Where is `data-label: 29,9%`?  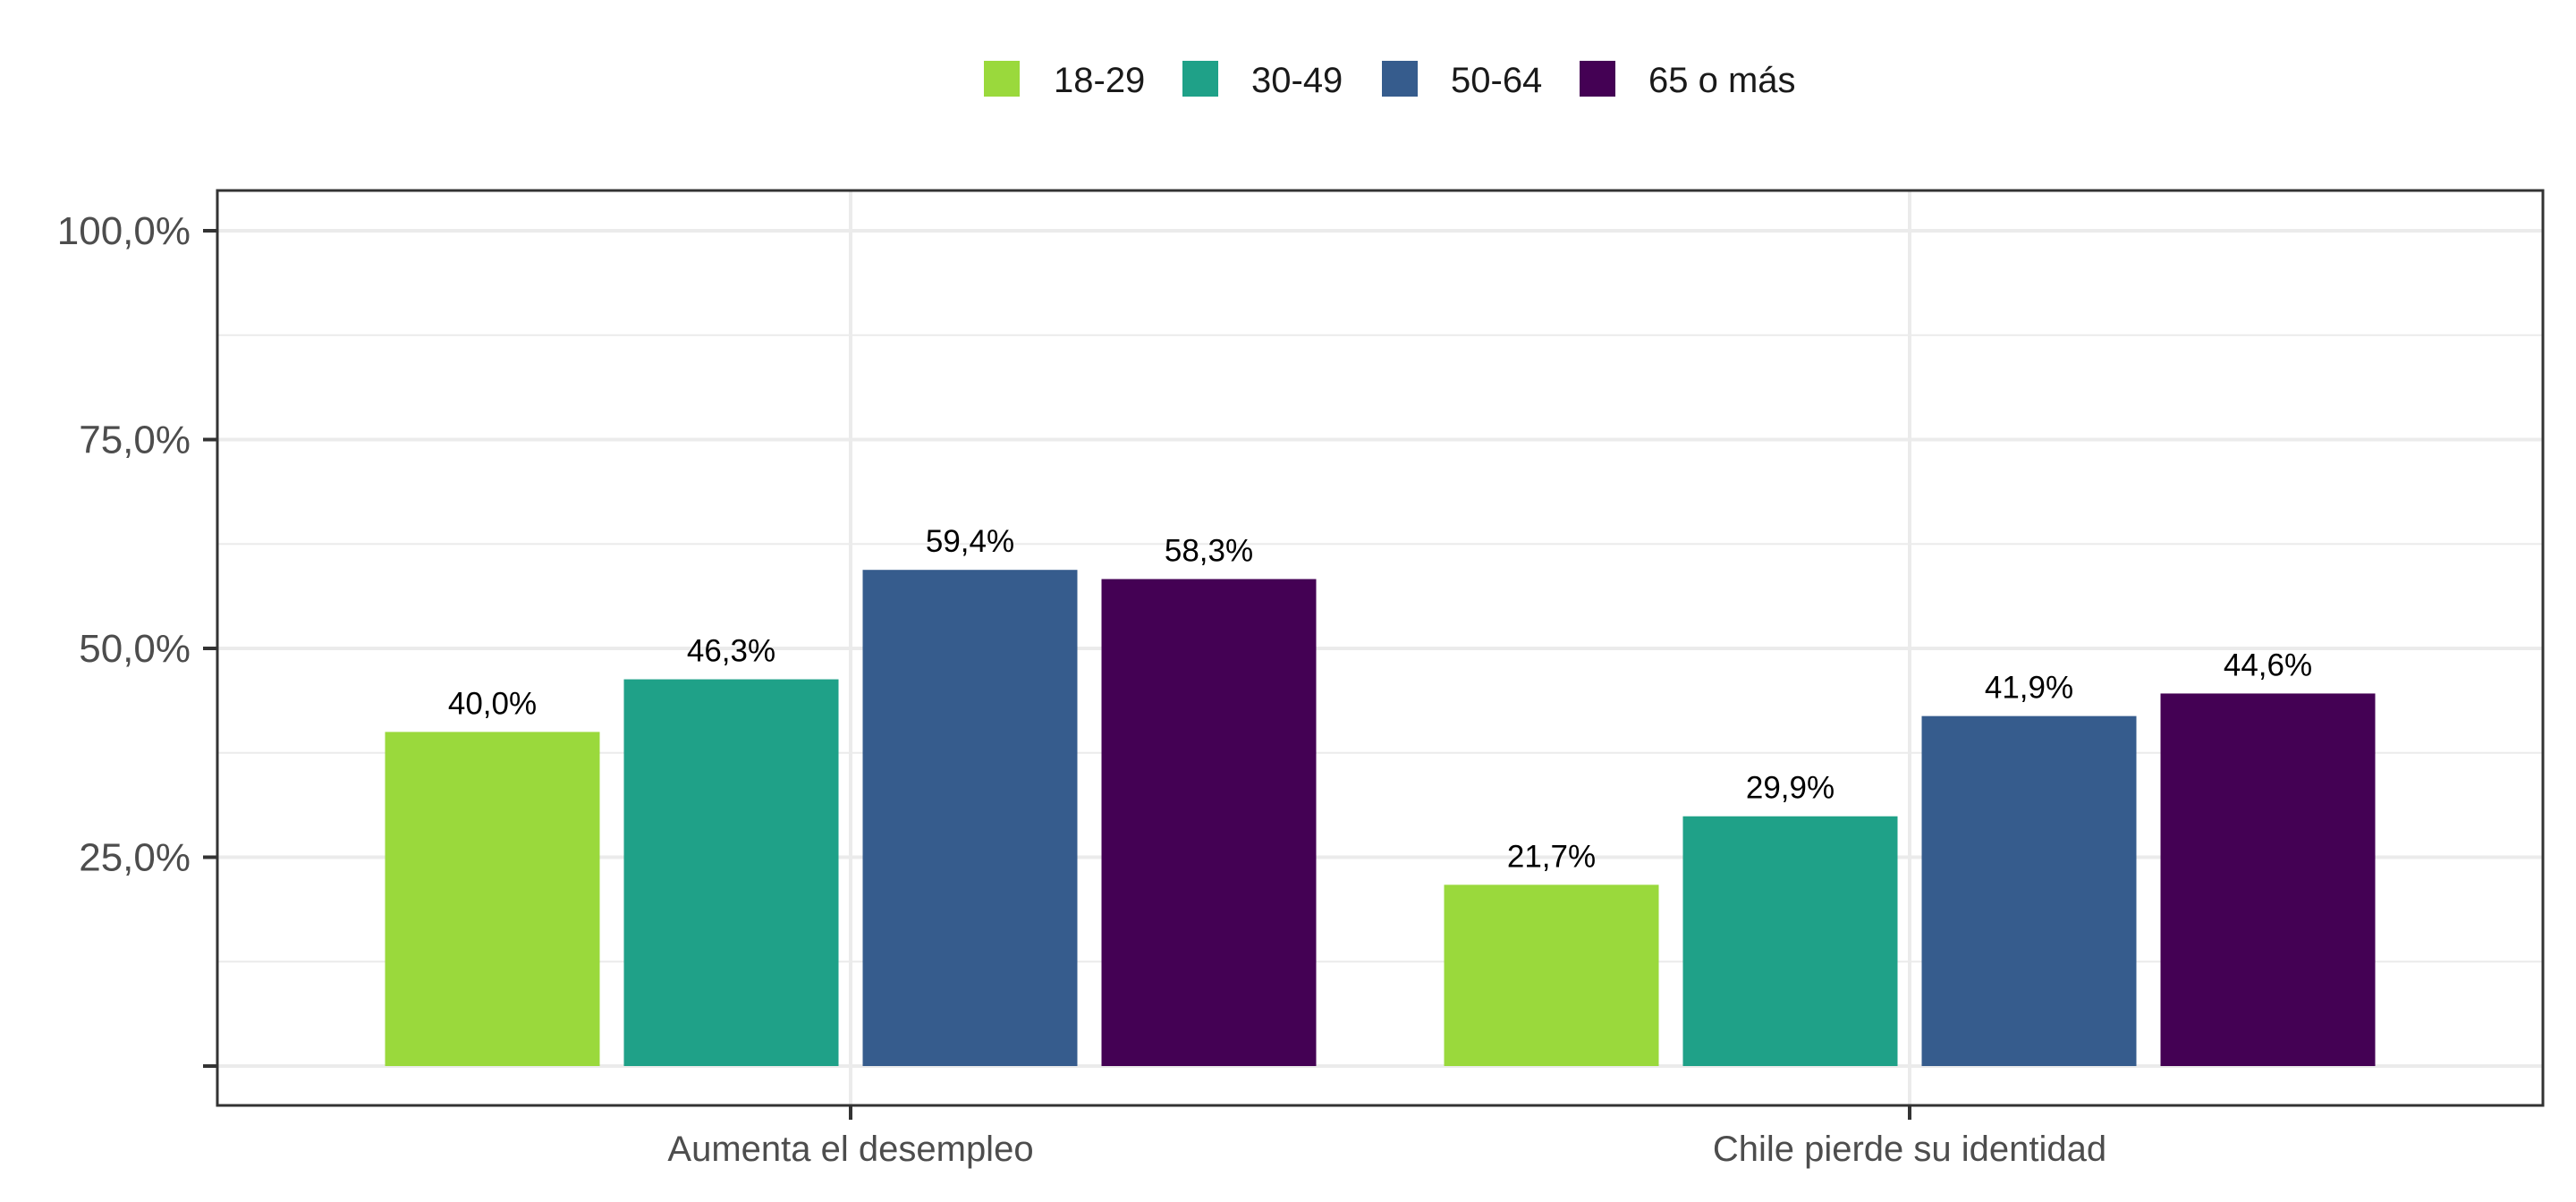 data-label: 29,9% is located at coordinates (1790, 788).